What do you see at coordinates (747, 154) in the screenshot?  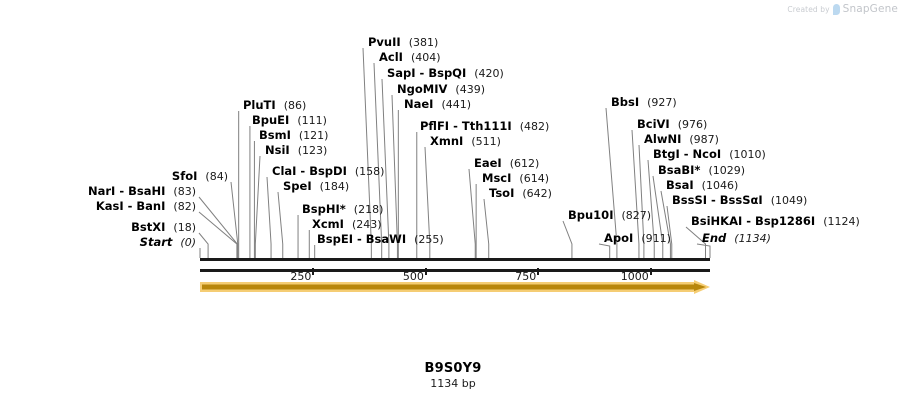 I see `enzyme-position: (1010)` at bounding box center [747, 154].